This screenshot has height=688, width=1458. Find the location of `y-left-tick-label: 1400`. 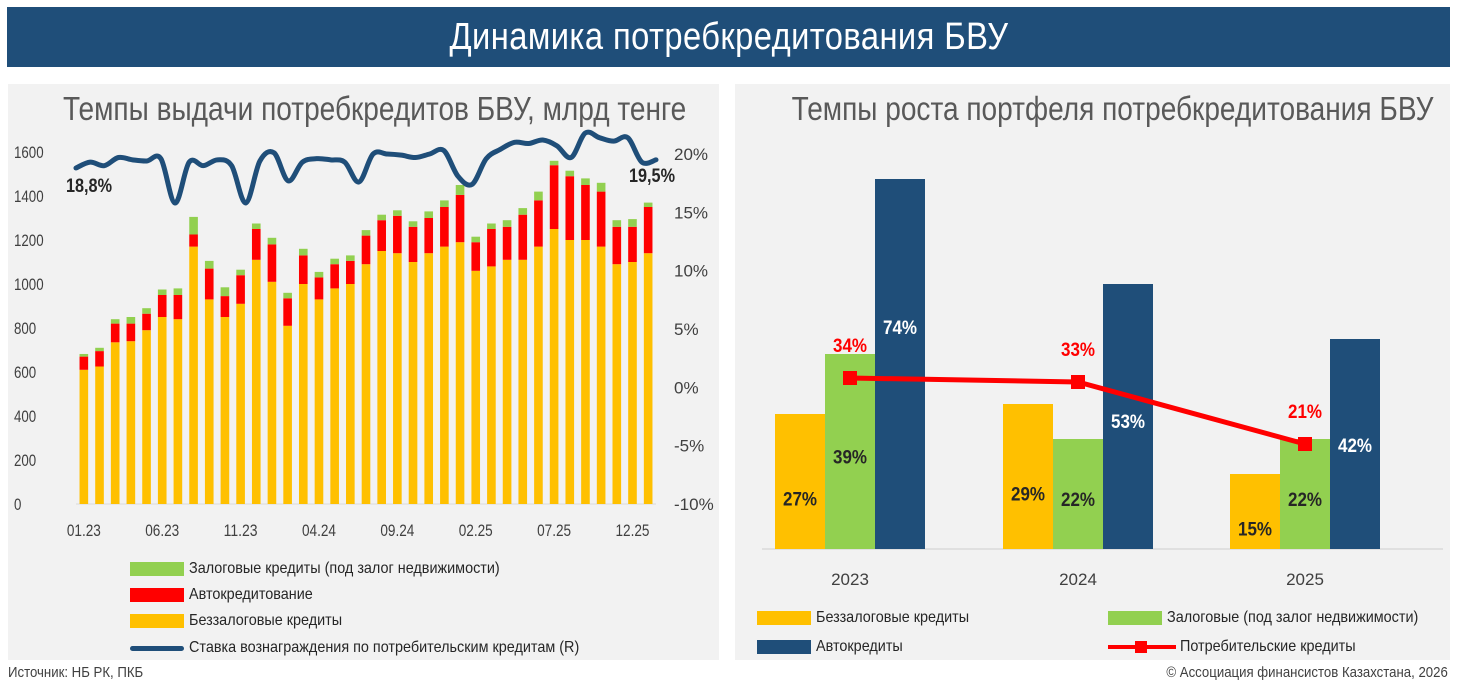

y-left-tick-label: 1400 is located at coordinates (29, 196).